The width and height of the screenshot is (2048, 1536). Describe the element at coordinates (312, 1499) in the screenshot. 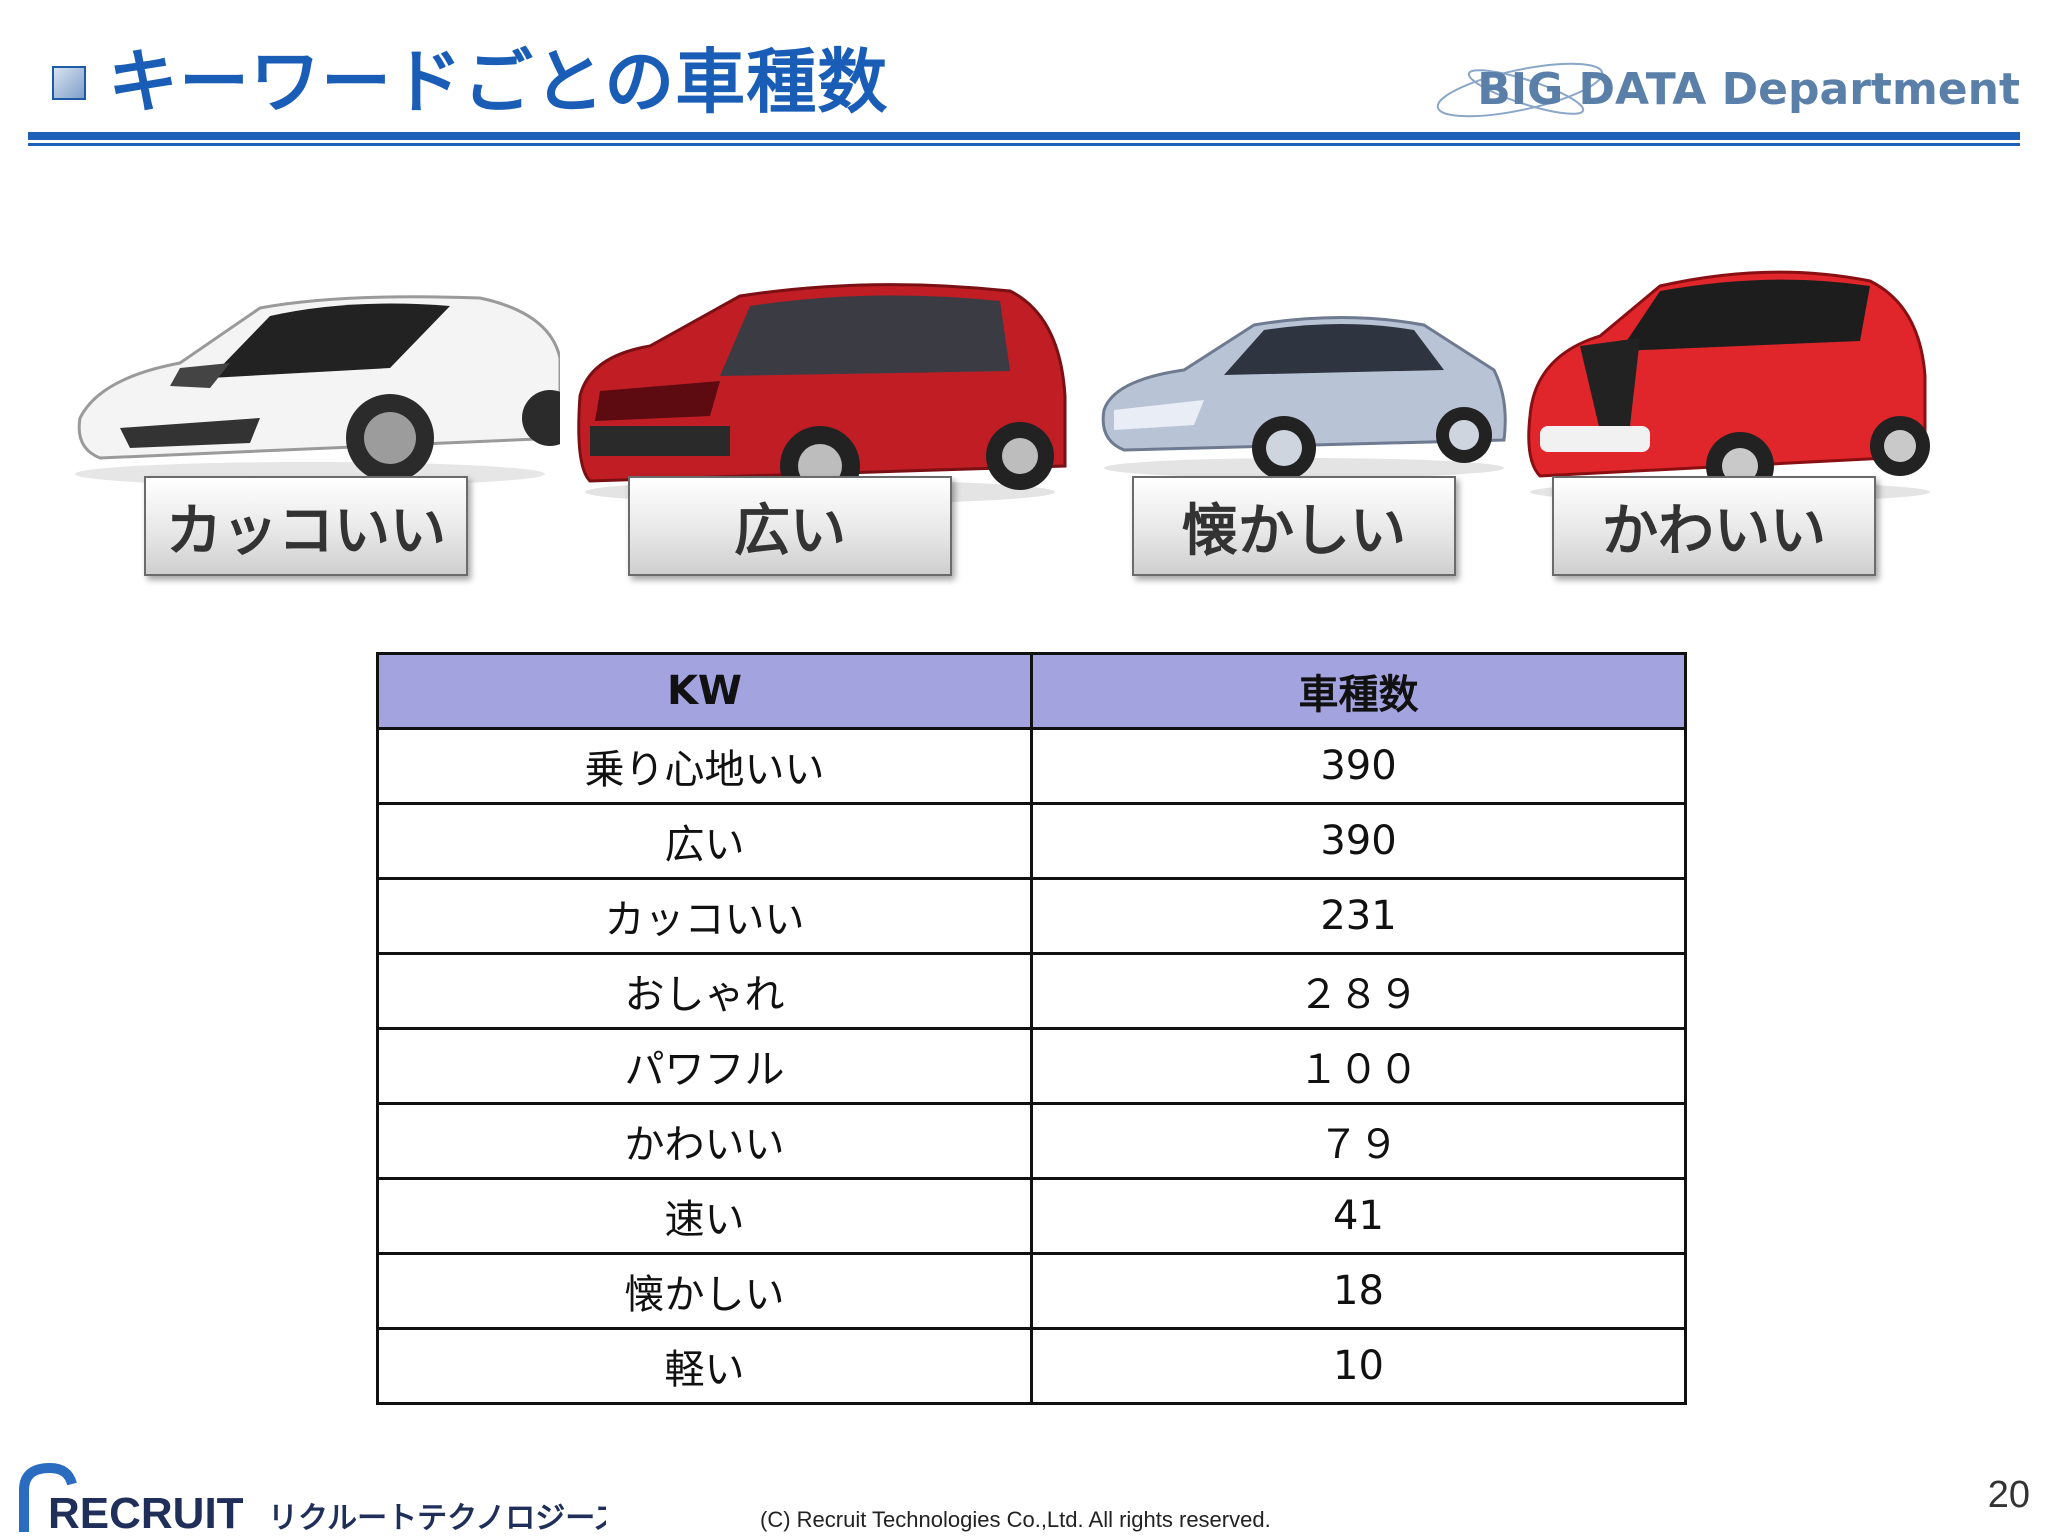

I see `recruit-logo-icon: RECRUIT リクルートテクノロジーズ` at that location.